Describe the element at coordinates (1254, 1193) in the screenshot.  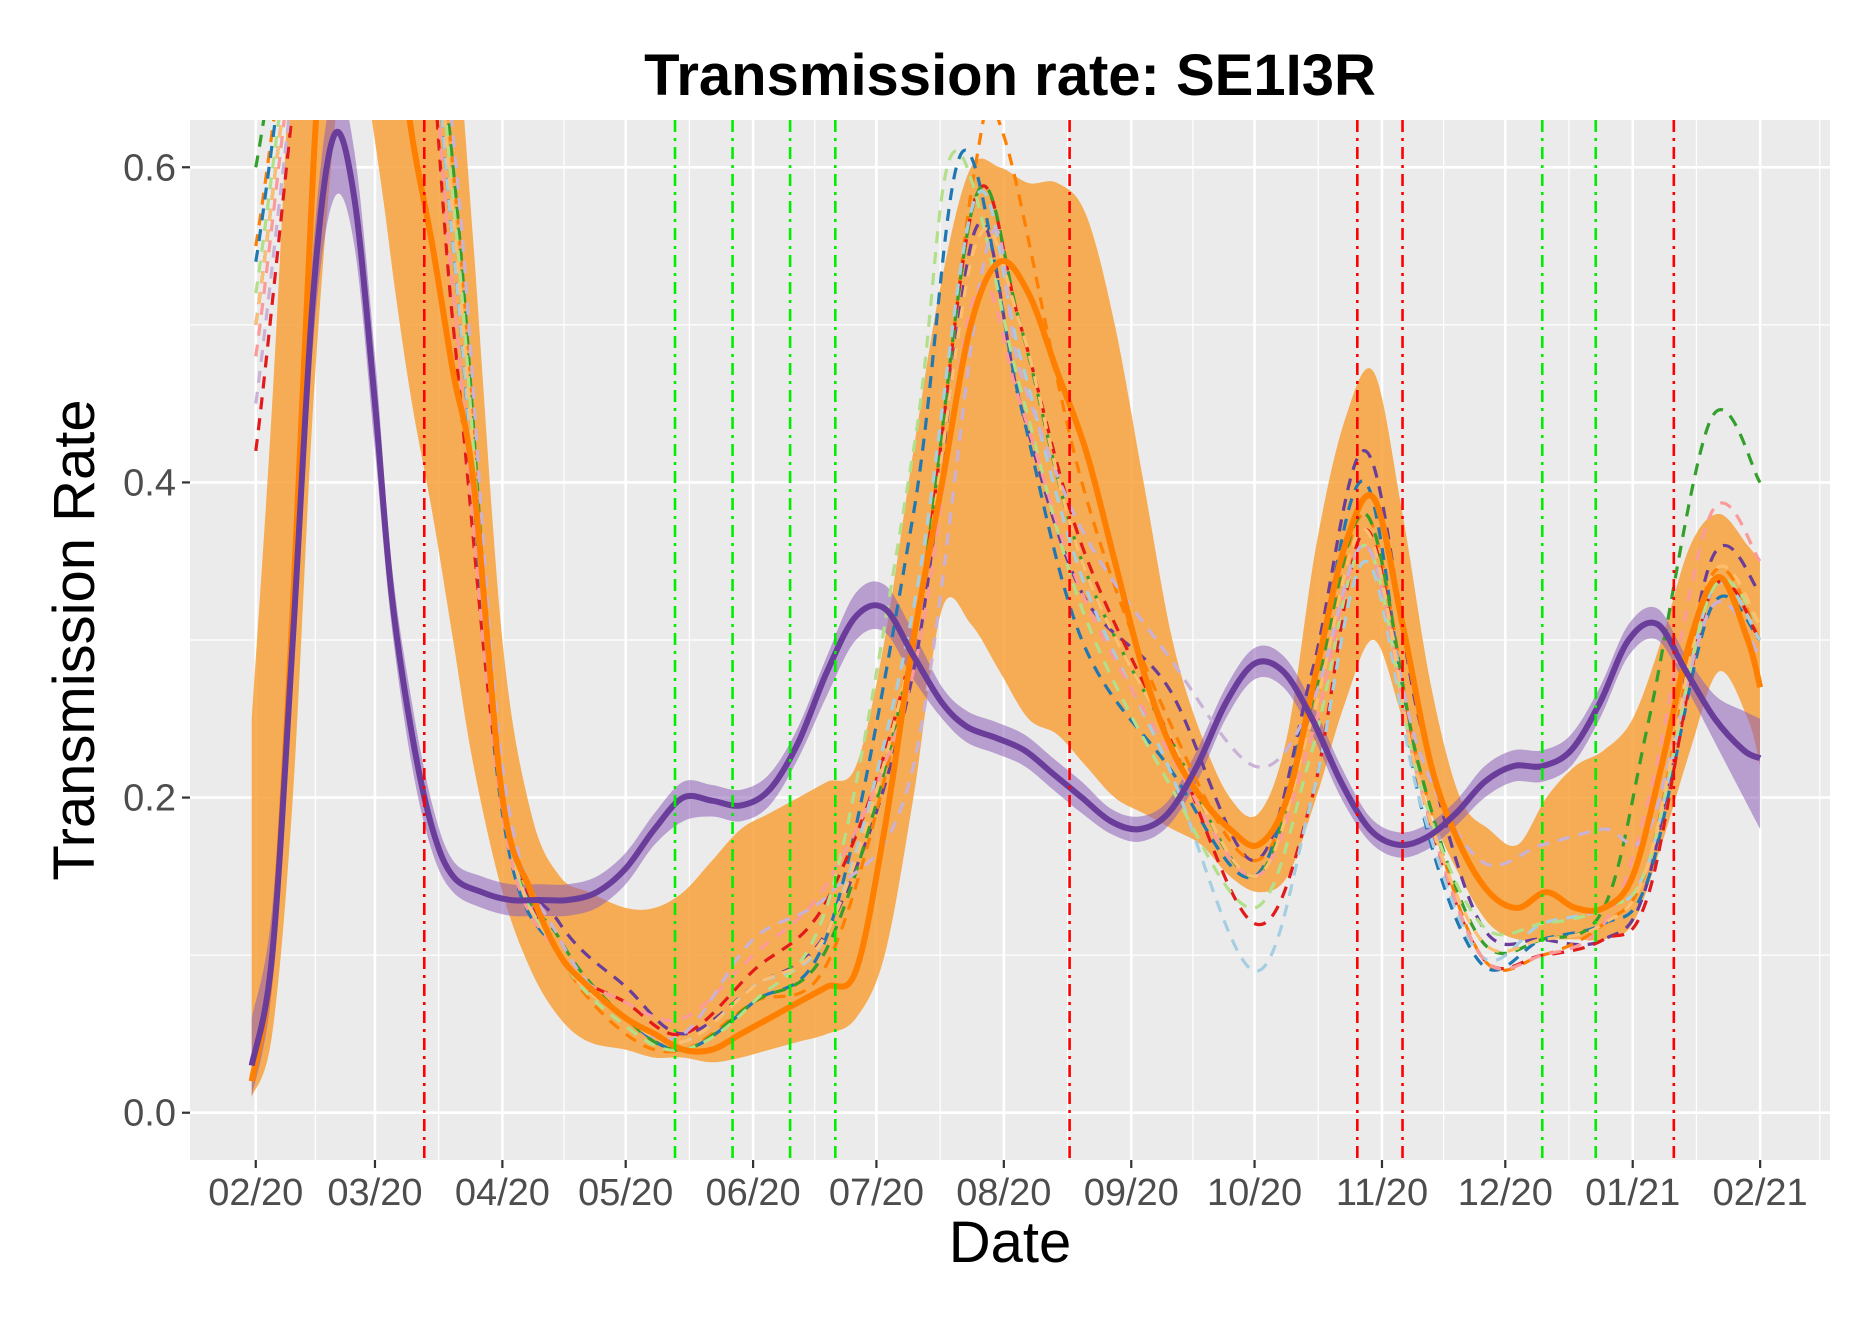
I see `x-tick-label: 10/20` at that location.